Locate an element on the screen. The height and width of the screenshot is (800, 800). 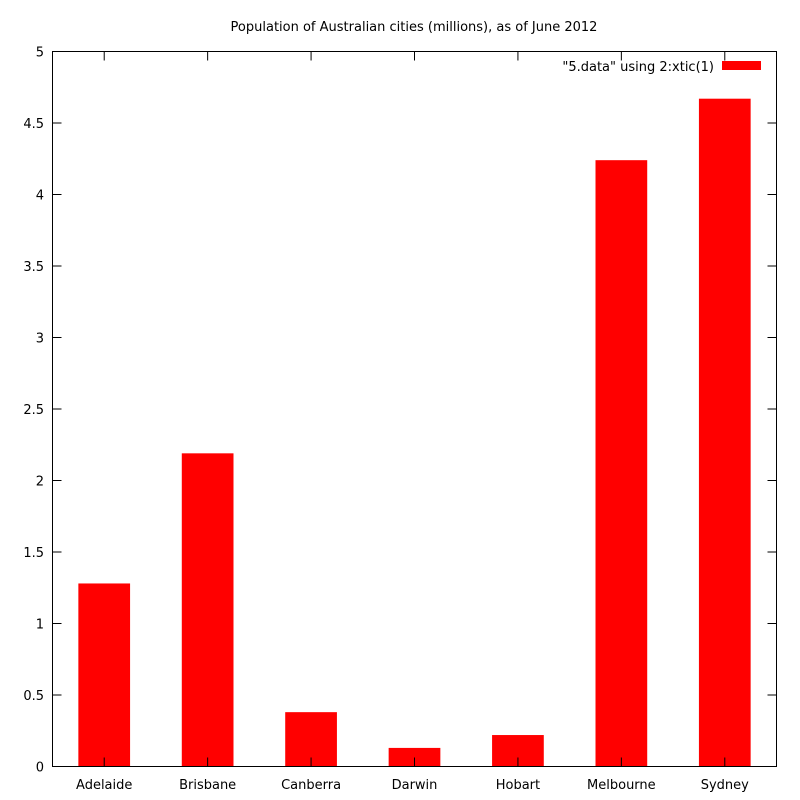
y-tick-label: 4.5 is located at coordinates (33, 124).